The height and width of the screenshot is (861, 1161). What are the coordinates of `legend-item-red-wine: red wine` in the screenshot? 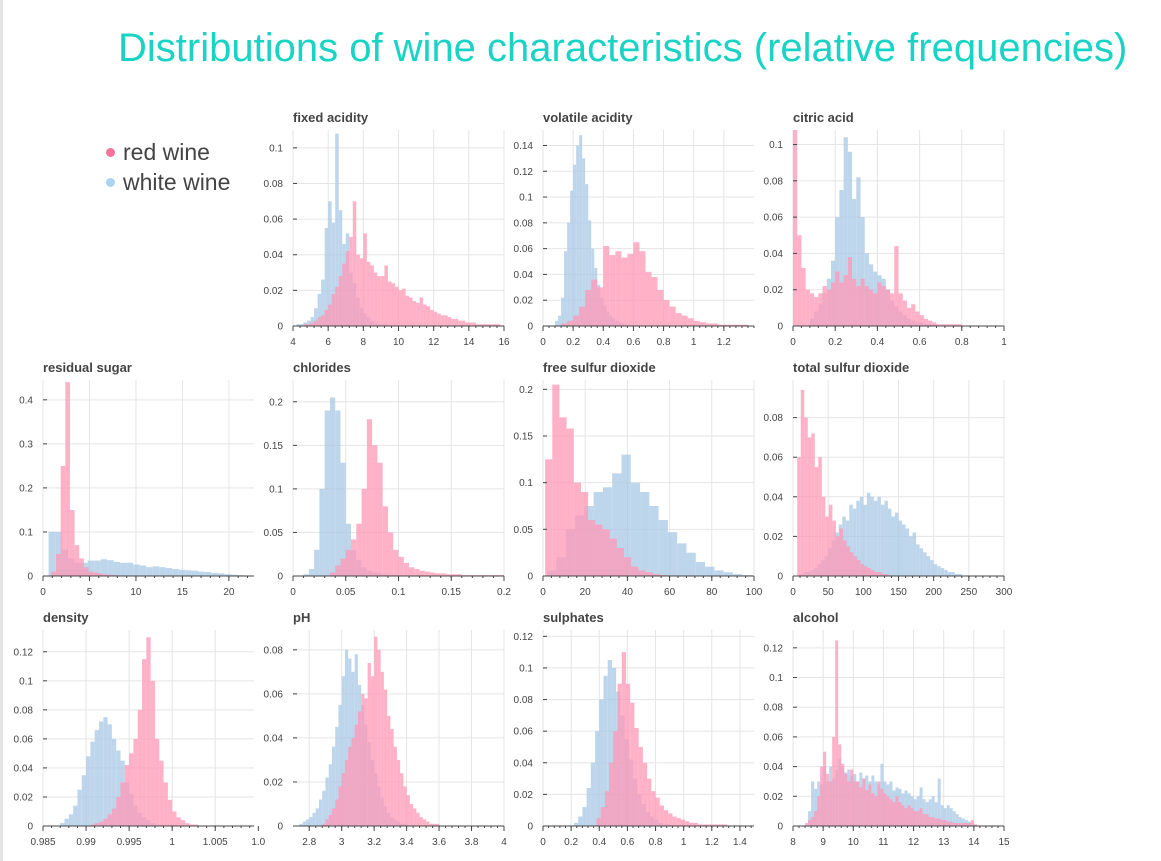 It's located at (168, 152).